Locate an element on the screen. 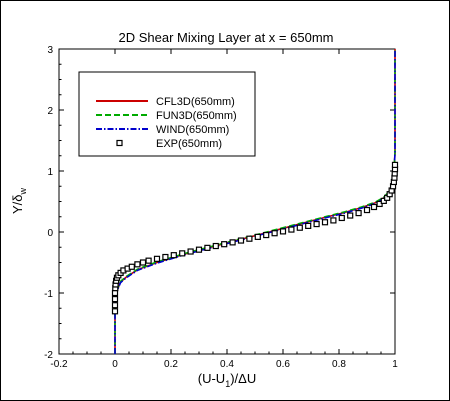 The height and width of the screenshot is (401, 450). chart-title: 2D Shear Mixing Layer at x = 650mm is located at coordinates (226, 37).